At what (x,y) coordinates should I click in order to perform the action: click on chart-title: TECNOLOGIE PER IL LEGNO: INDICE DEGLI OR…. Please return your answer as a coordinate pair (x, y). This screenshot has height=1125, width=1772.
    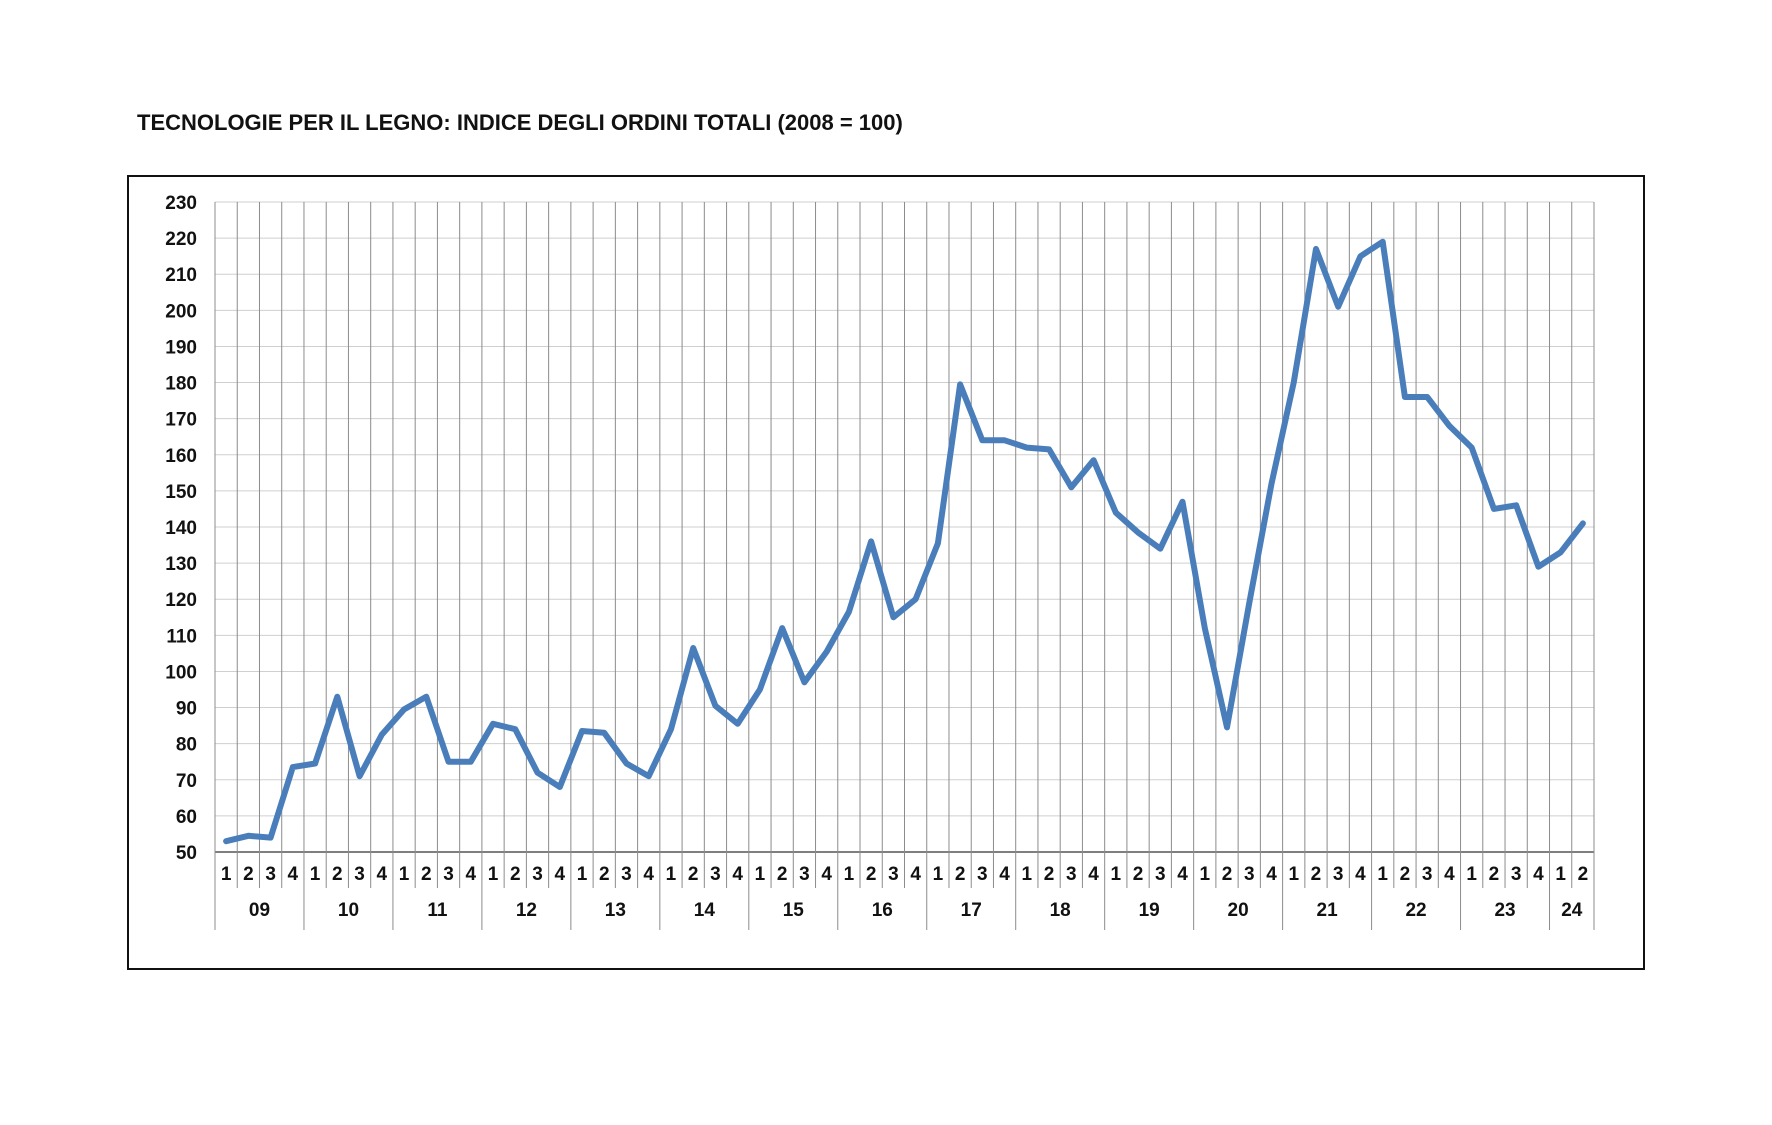
    Looking at the image, I should click on (520, 122).